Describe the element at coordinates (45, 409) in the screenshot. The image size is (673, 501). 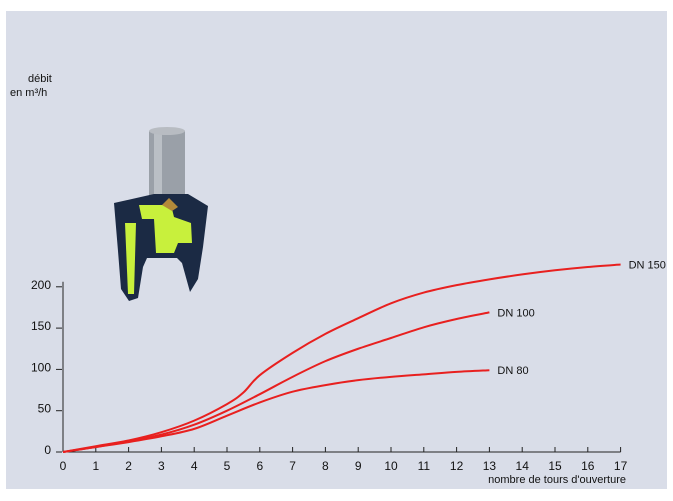
I see `y-tick-label: 50` at that location.